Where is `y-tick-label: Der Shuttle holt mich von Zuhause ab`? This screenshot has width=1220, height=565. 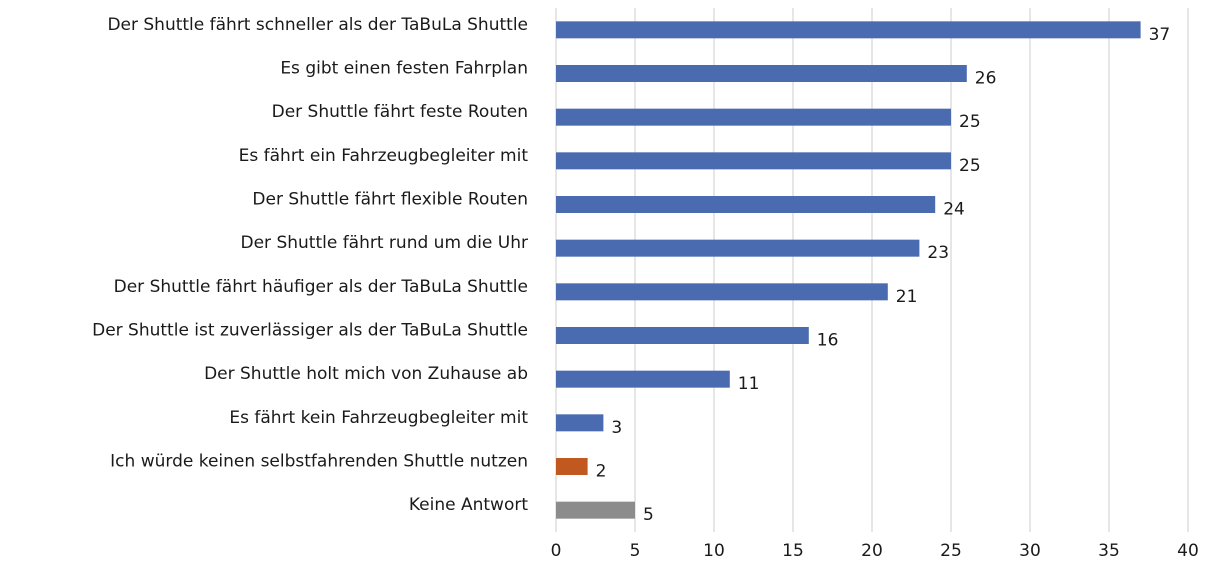 y-tick-label: Der Shuttle holt mich von Zuhause ab is located at coordinates (366, 374).